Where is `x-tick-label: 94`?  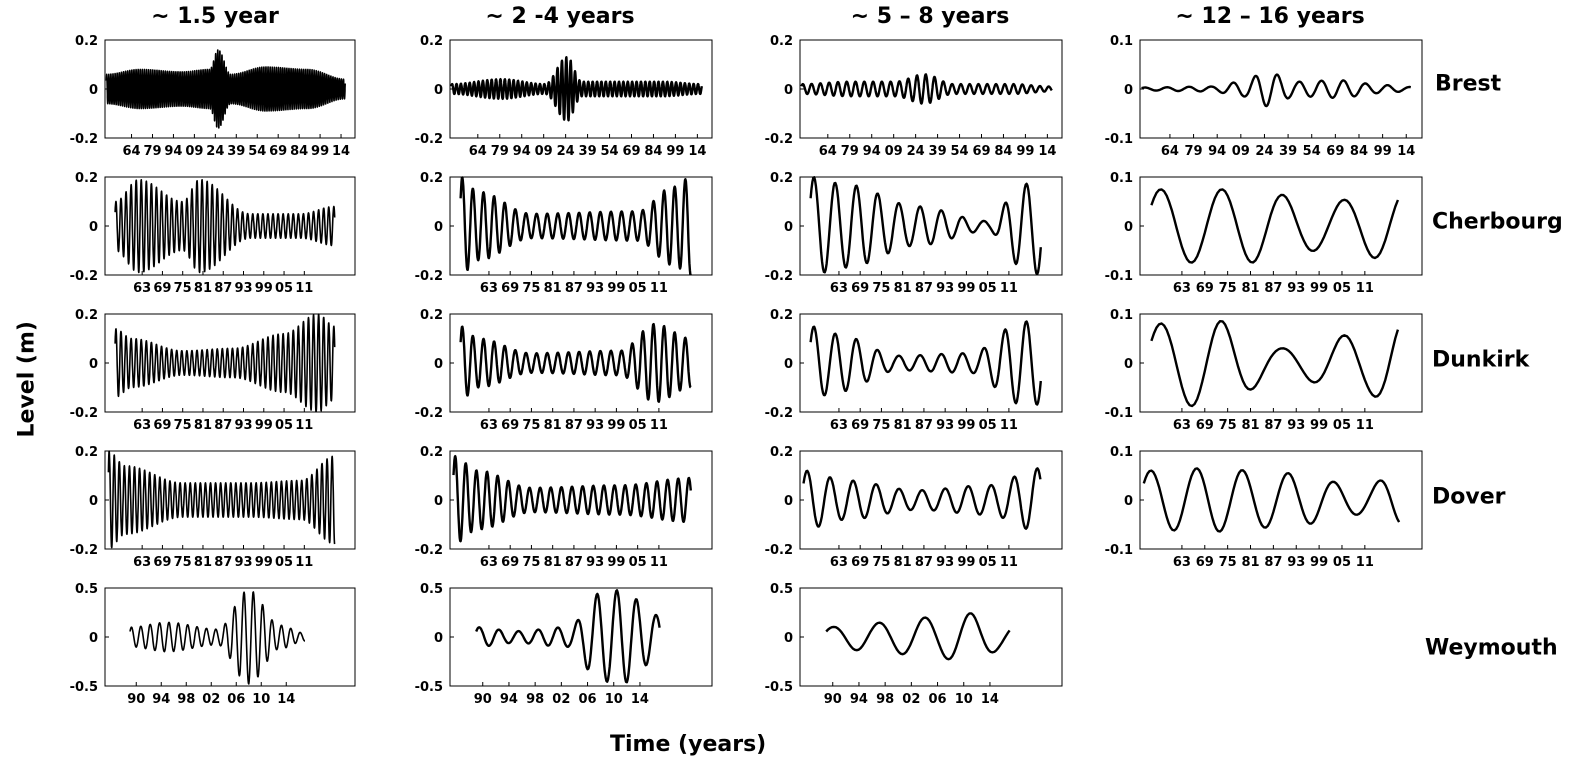 x-tick-label: 94 is located at coordinates (859, 699).